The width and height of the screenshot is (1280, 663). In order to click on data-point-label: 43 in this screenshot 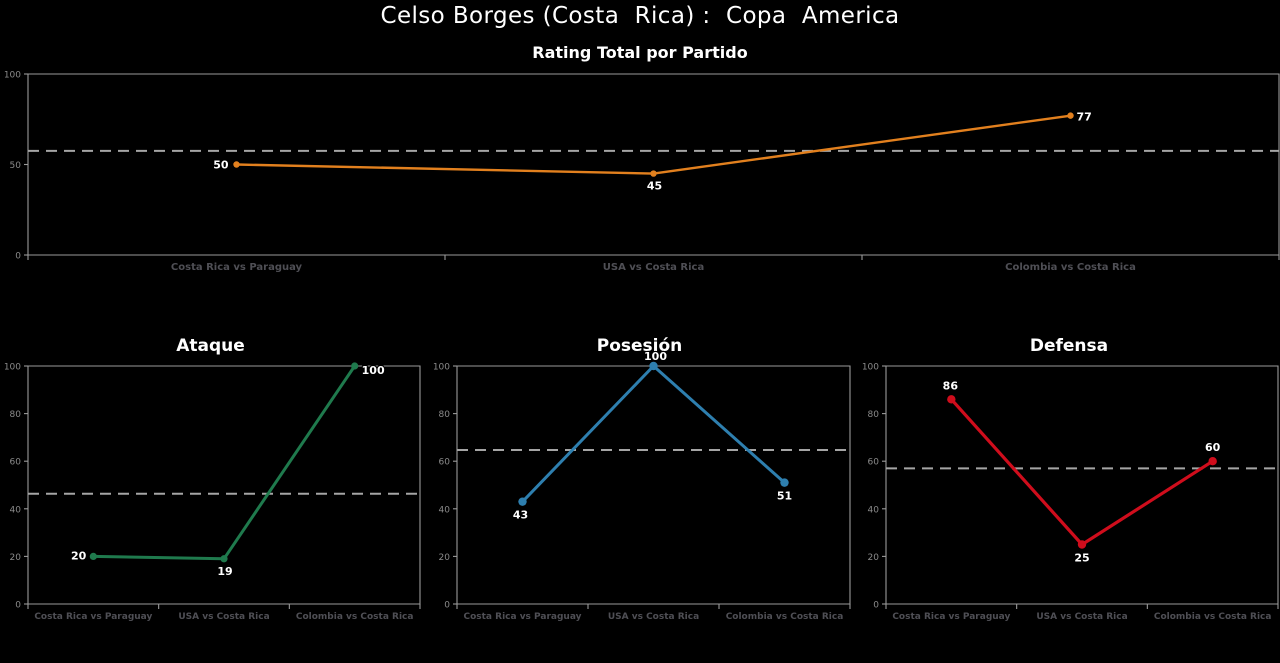, I will do `click(520, 515)`.